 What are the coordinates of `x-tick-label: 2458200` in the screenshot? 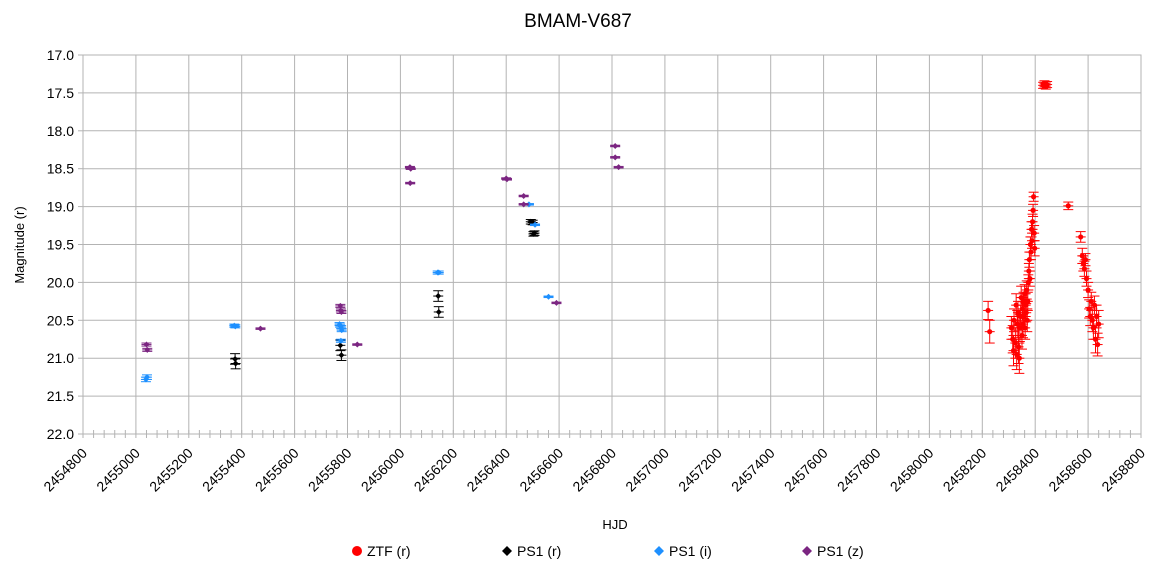 It's located at (965, 470).